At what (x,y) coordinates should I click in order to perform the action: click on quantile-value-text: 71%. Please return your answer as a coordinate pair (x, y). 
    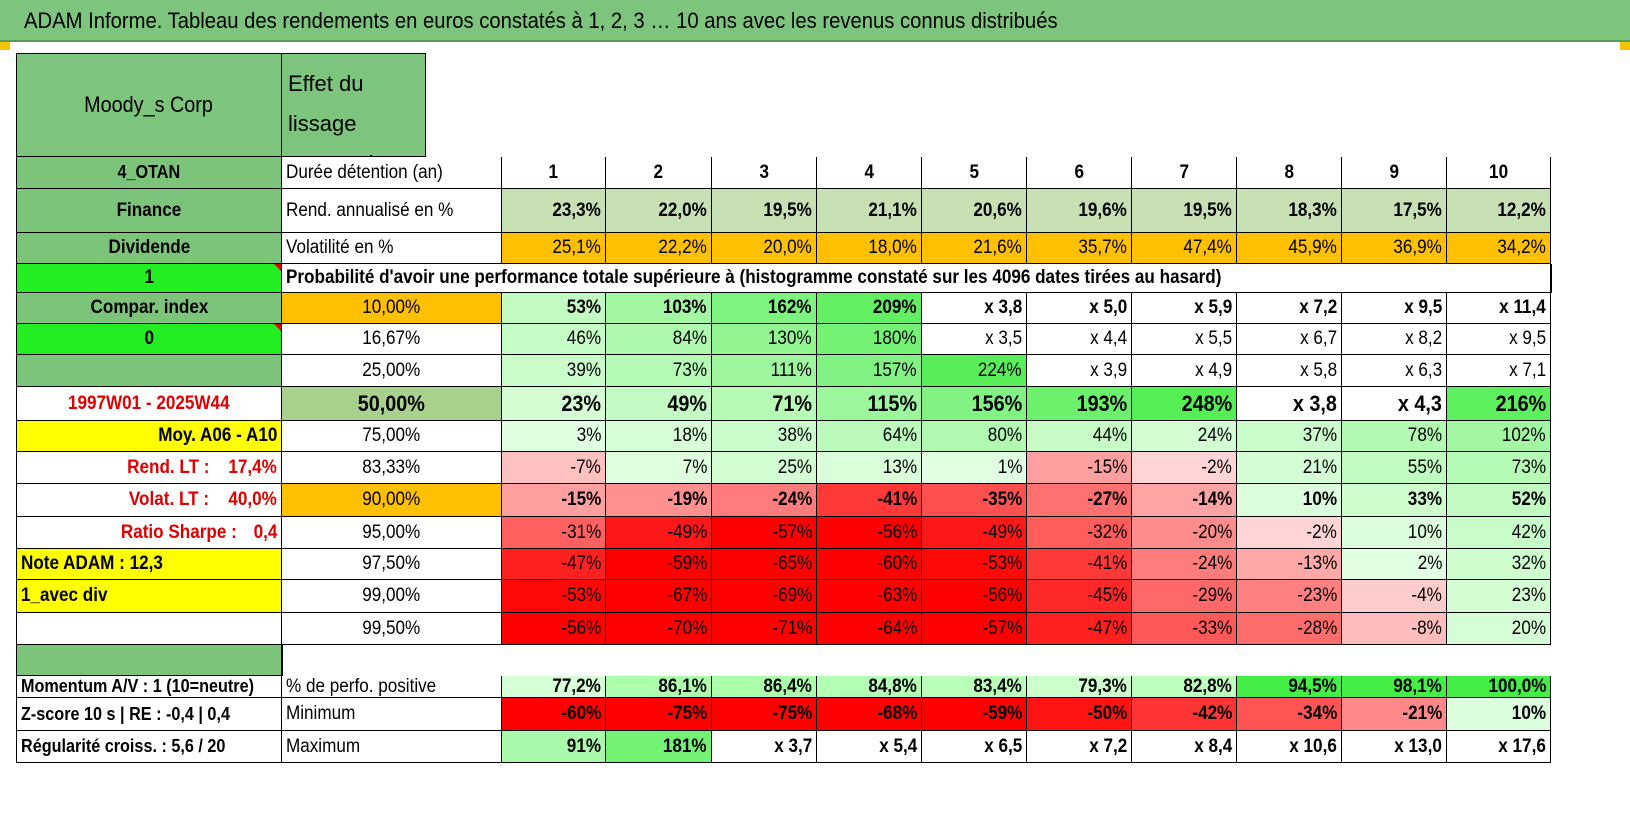
    Looking at the image, I should click on (792, 403).